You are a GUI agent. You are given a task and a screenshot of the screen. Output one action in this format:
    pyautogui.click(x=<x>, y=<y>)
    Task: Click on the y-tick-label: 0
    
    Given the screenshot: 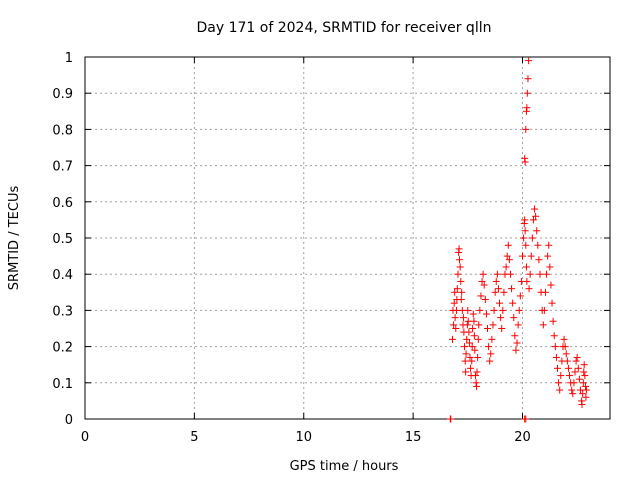 What is the action you would take?
    pyautogui.click(x=69, y=420)
    